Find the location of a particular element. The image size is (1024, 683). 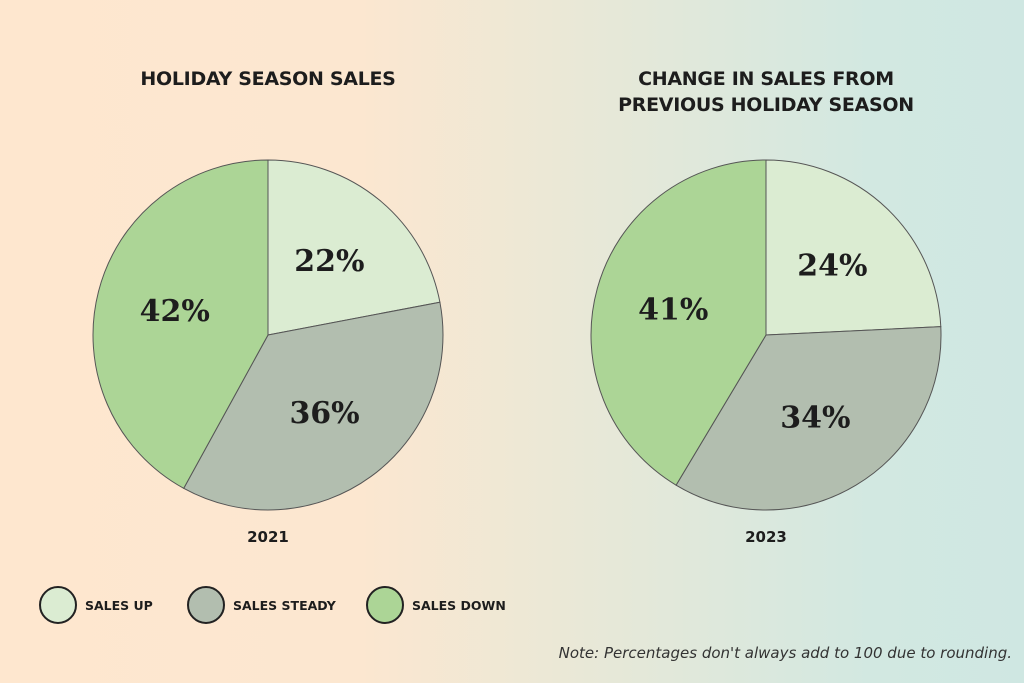

legend-sales-down: SALES DOWN is located at coordinates (436, 605).